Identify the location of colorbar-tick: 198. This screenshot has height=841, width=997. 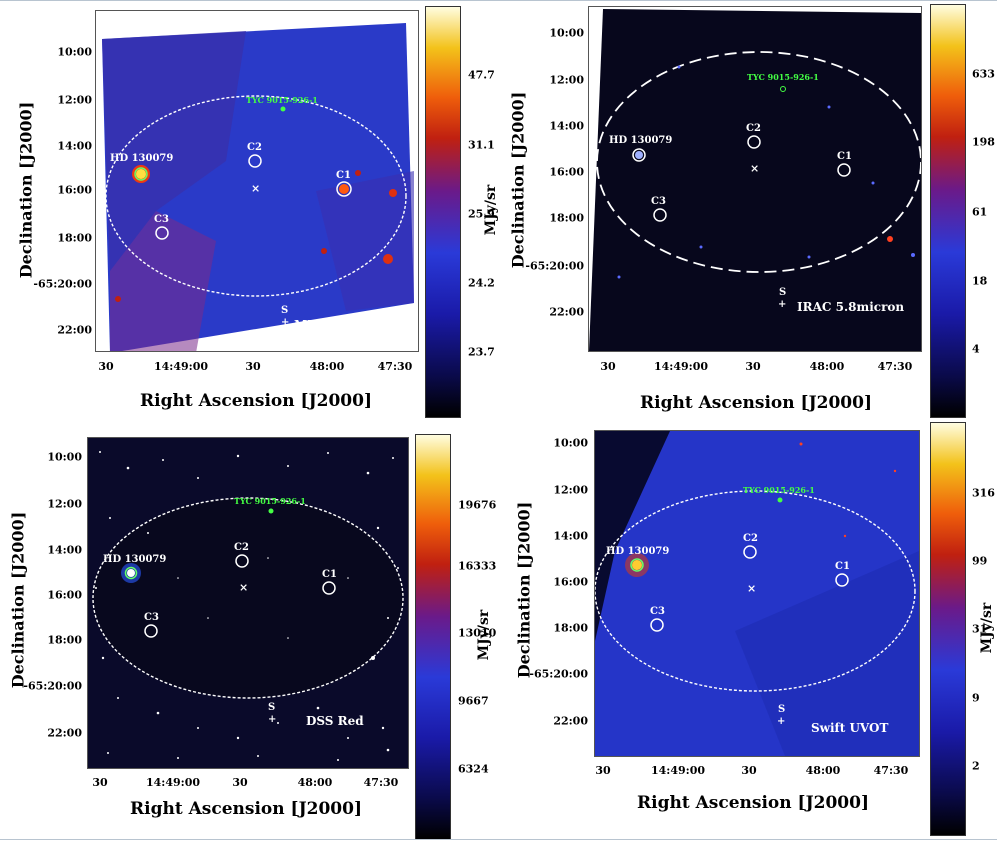
(983, 142).